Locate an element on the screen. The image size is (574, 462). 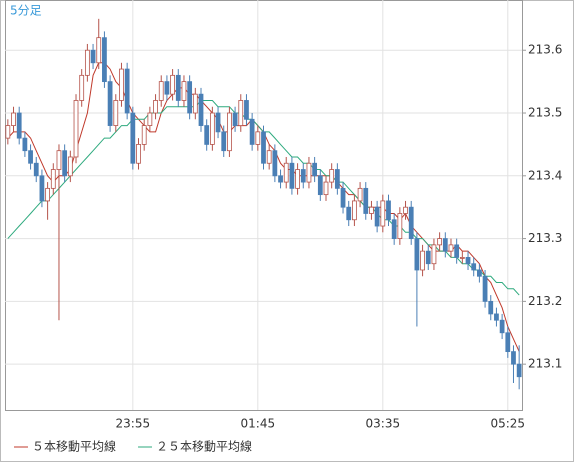
y-tick-label: 213.6 is located at coordinates (545, 50).